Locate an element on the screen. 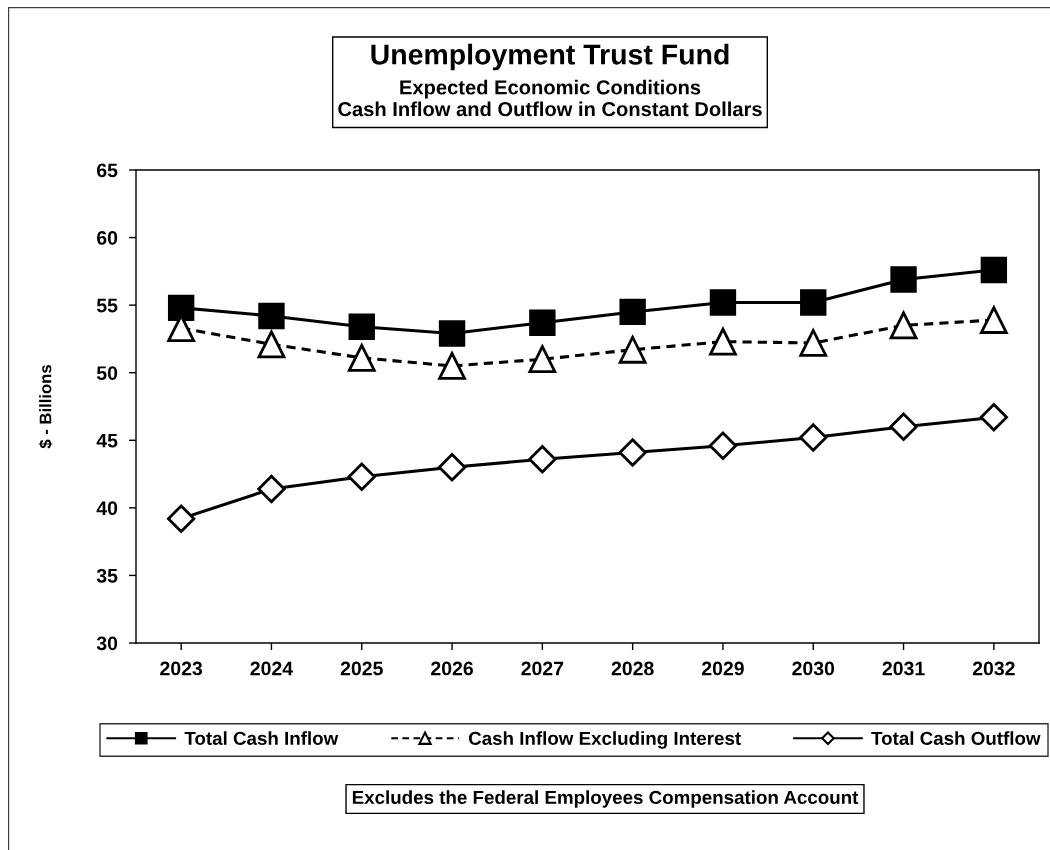 The width and height of the screenshot is (1050, 850). legend-label: Total Cash Outflow is located at coordinates (956, 738).